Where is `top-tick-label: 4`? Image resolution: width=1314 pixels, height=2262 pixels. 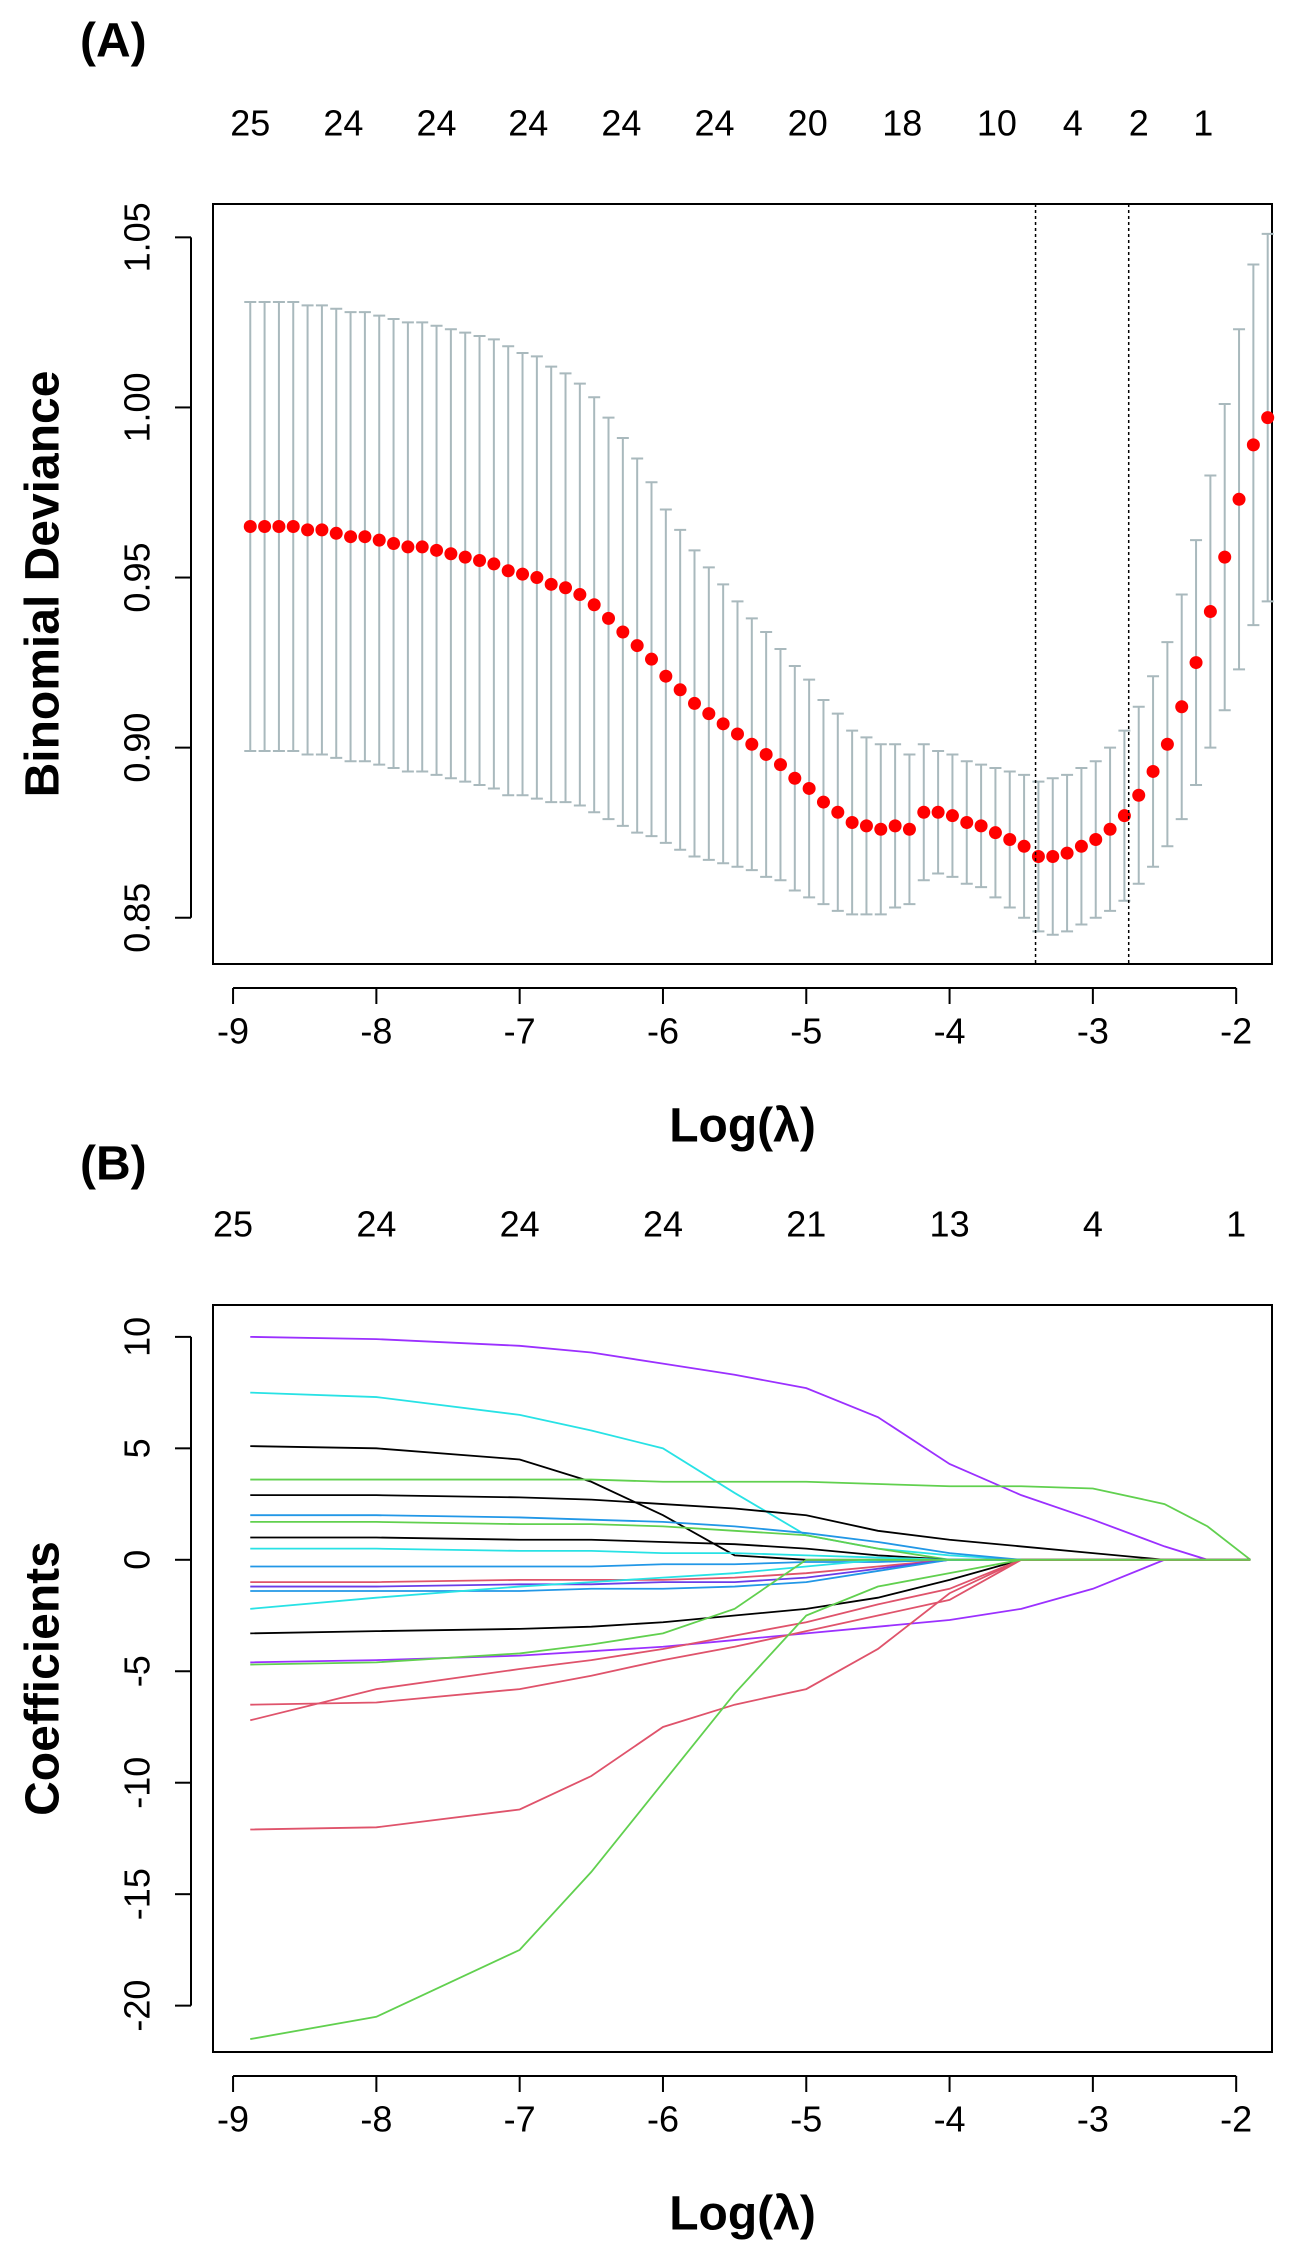
top-tick-label: 4 is located at coordinates (1093, 1224).